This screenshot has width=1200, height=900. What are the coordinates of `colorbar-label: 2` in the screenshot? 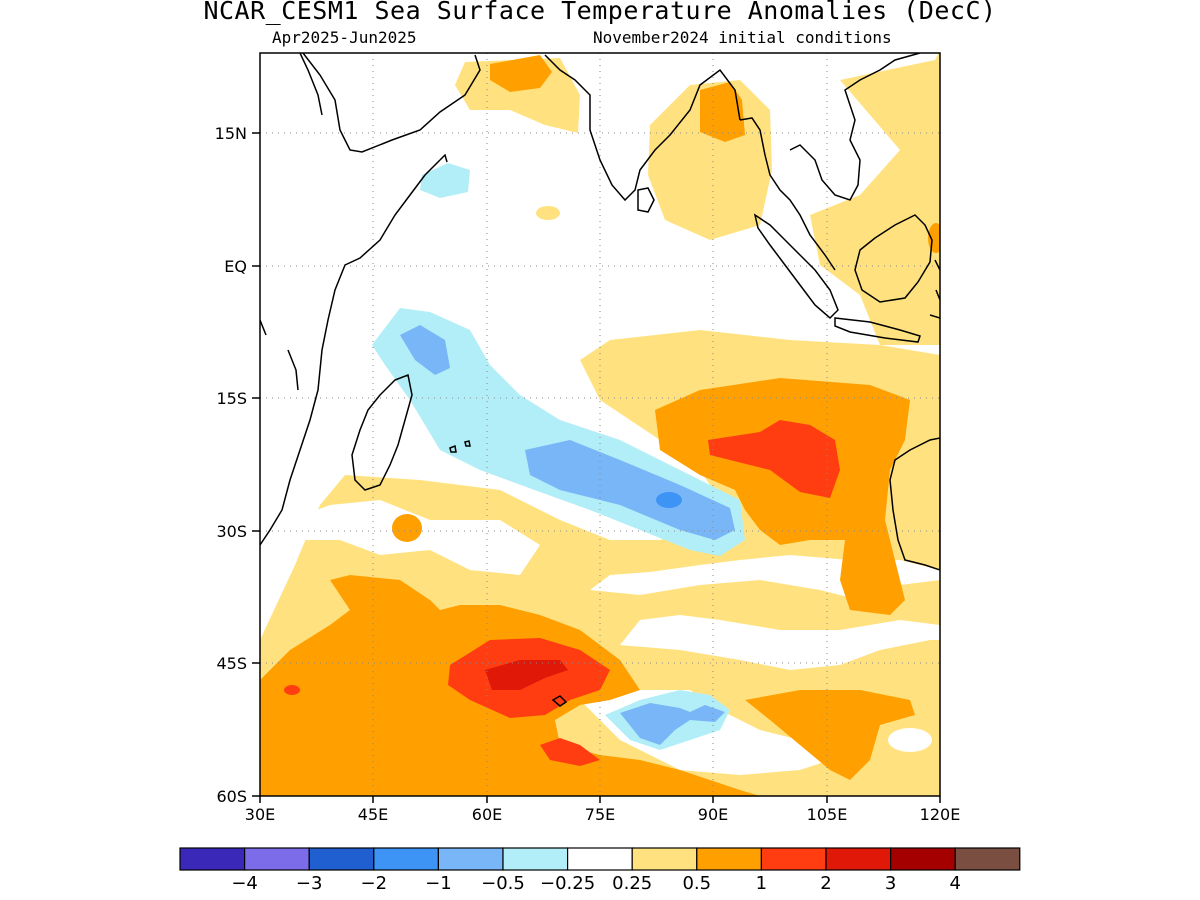 It's located at (825, 883).